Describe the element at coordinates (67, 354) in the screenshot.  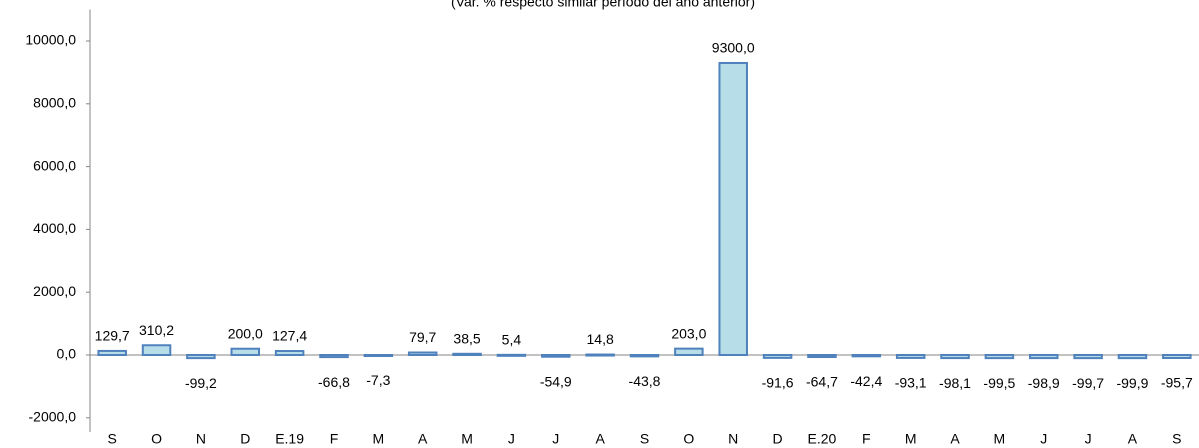
I see `y-tick-label: 0,0` at that location.